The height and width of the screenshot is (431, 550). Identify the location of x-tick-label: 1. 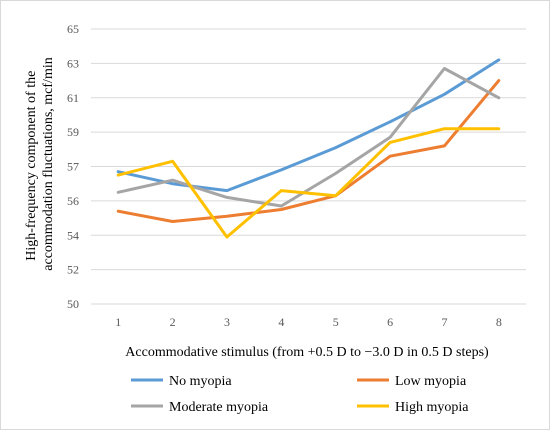
(118, 322).